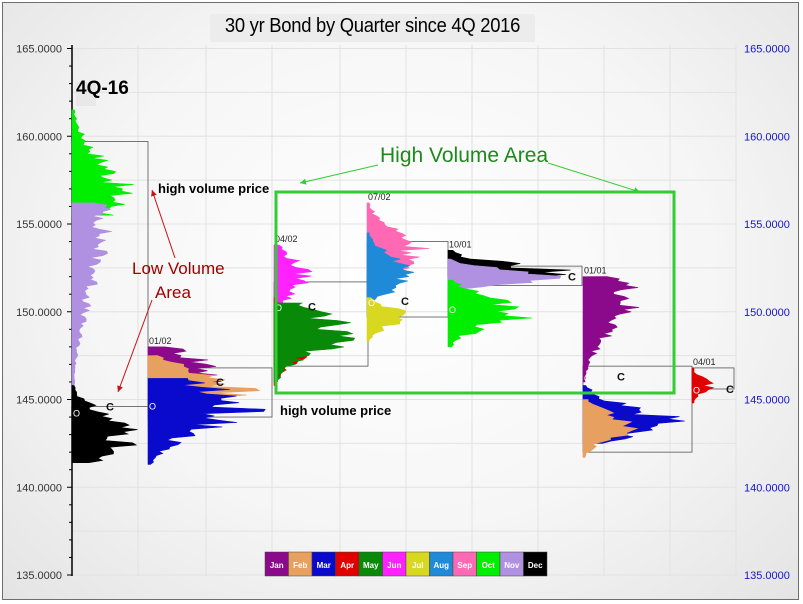  I want to click on title-background, so click(372, 28).